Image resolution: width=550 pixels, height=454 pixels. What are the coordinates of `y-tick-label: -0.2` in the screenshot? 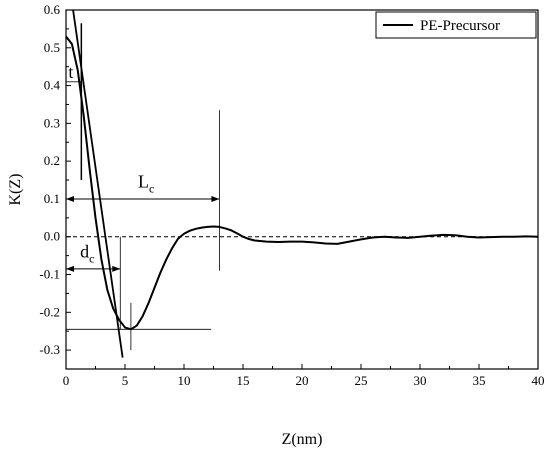 It's located at (49, 311).